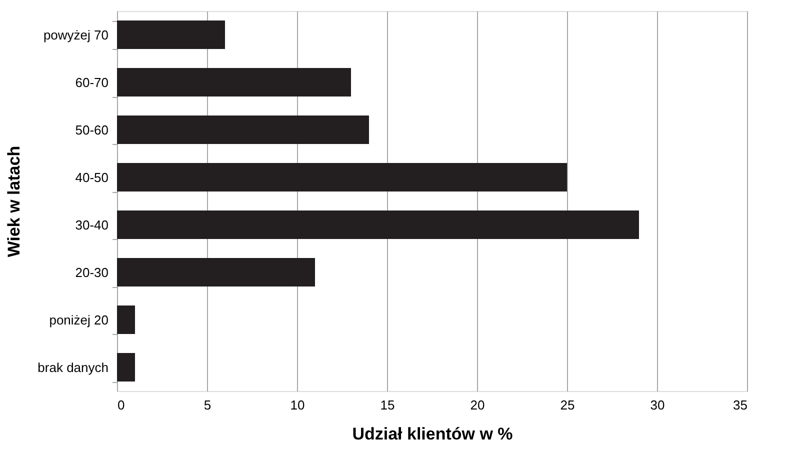 The height and width of the screenshot is (471, 810). I want to click on y-tick-label: 20-30, so click(91, 272).